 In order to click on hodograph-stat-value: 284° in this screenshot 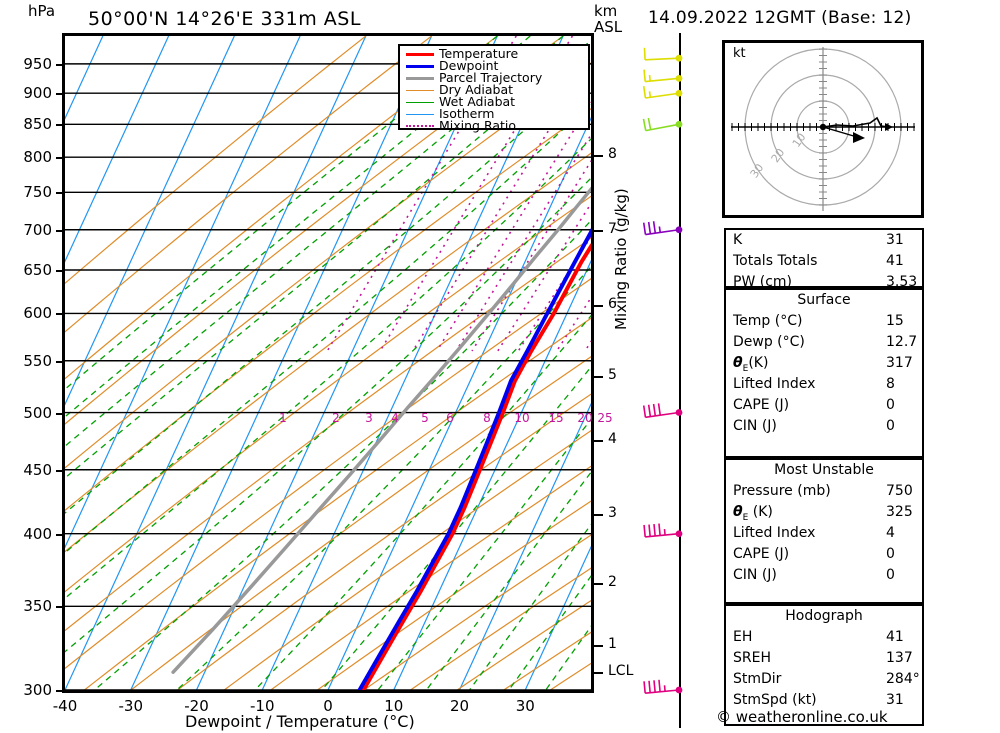, I will do `click(903, 679)`.